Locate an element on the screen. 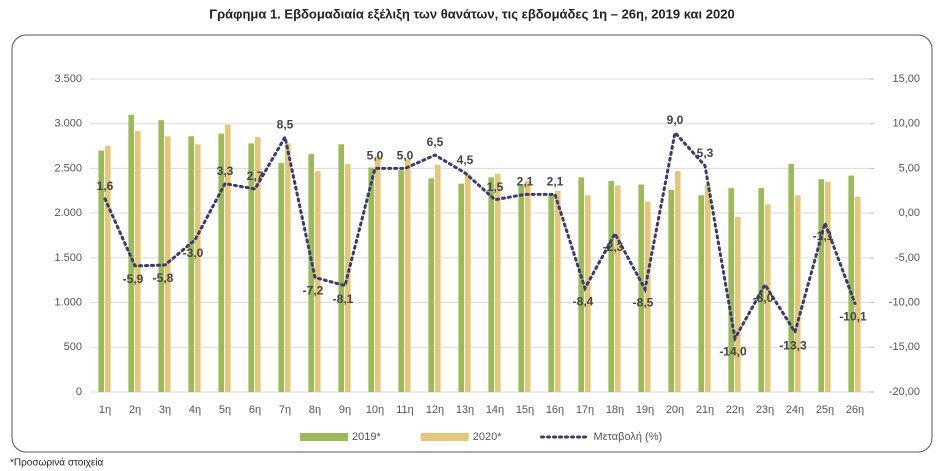 This screenshot has width=944, height=471. x-tick-label: 14η is located at coordinates (495, 410).